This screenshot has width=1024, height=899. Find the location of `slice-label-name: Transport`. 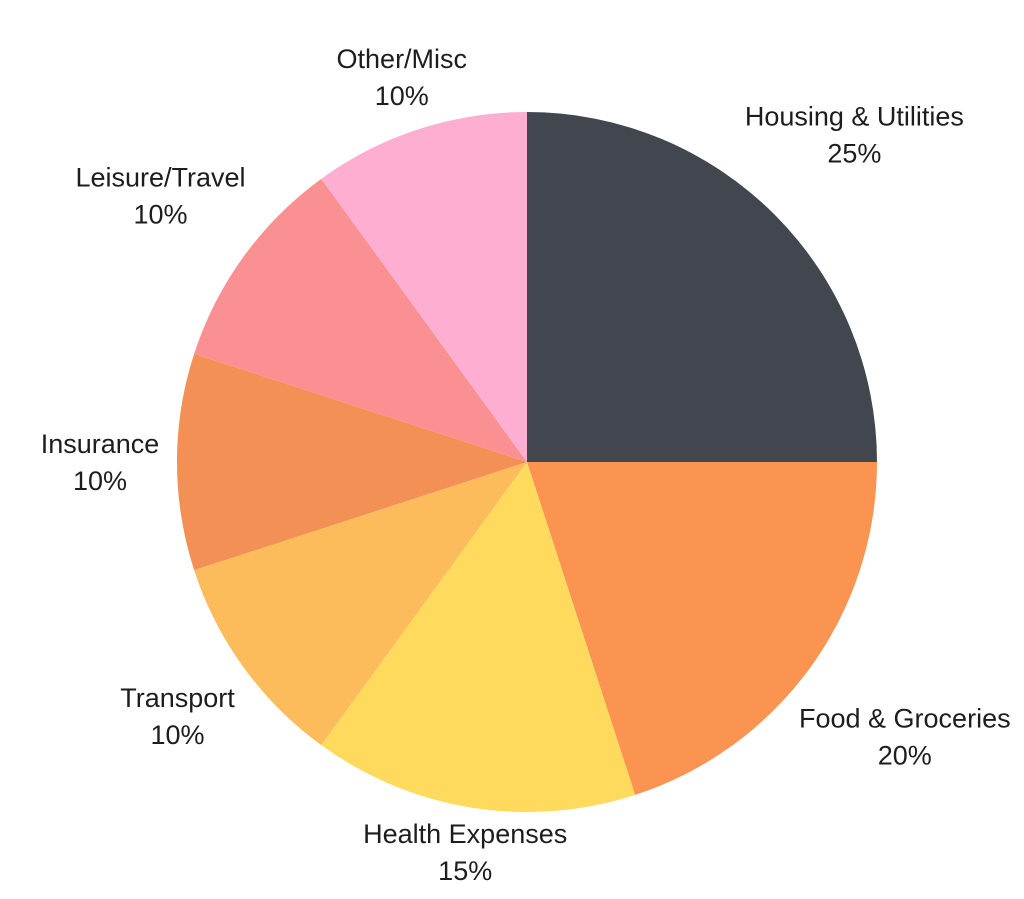

slice-label-name: Transport is located at coordinates (177, 698).